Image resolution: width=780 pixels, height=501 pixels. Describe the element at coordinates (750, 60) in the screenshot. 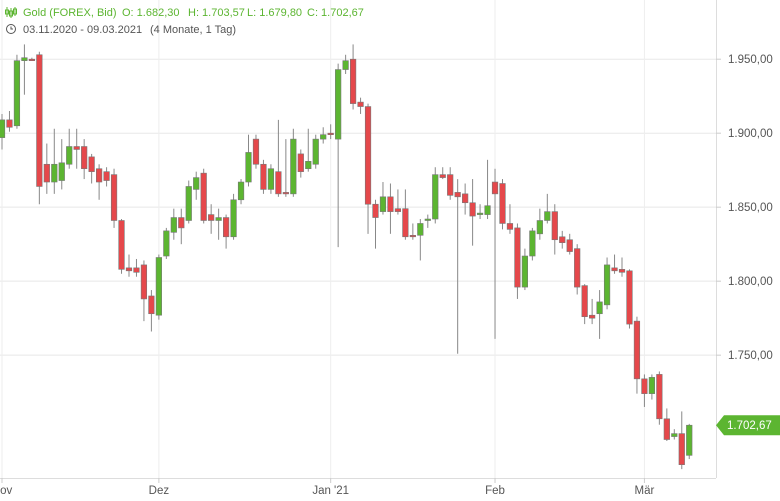

I see `y-tick-label: 1.950,00` at that location.